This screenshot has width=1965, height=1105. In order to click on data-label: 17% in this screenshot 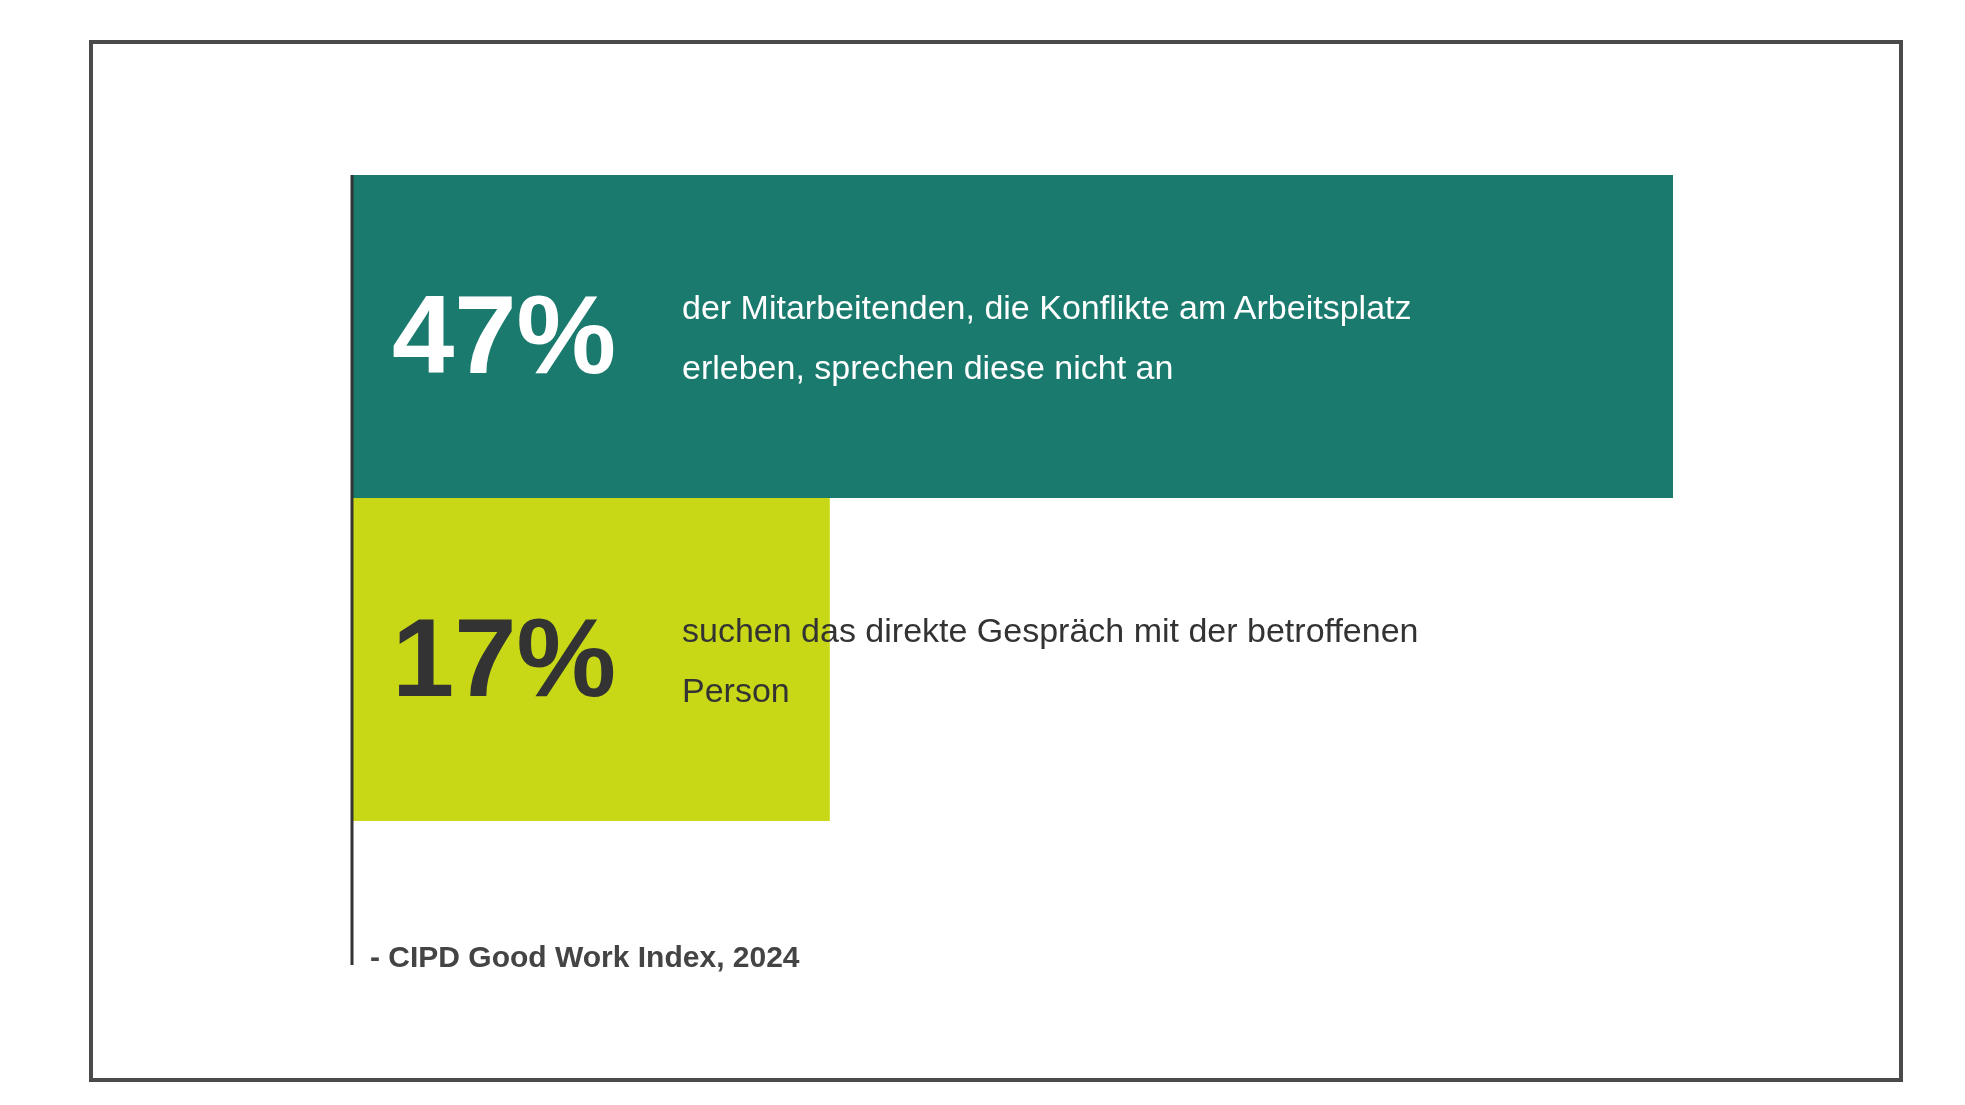, I will do `click(504, 657)`.